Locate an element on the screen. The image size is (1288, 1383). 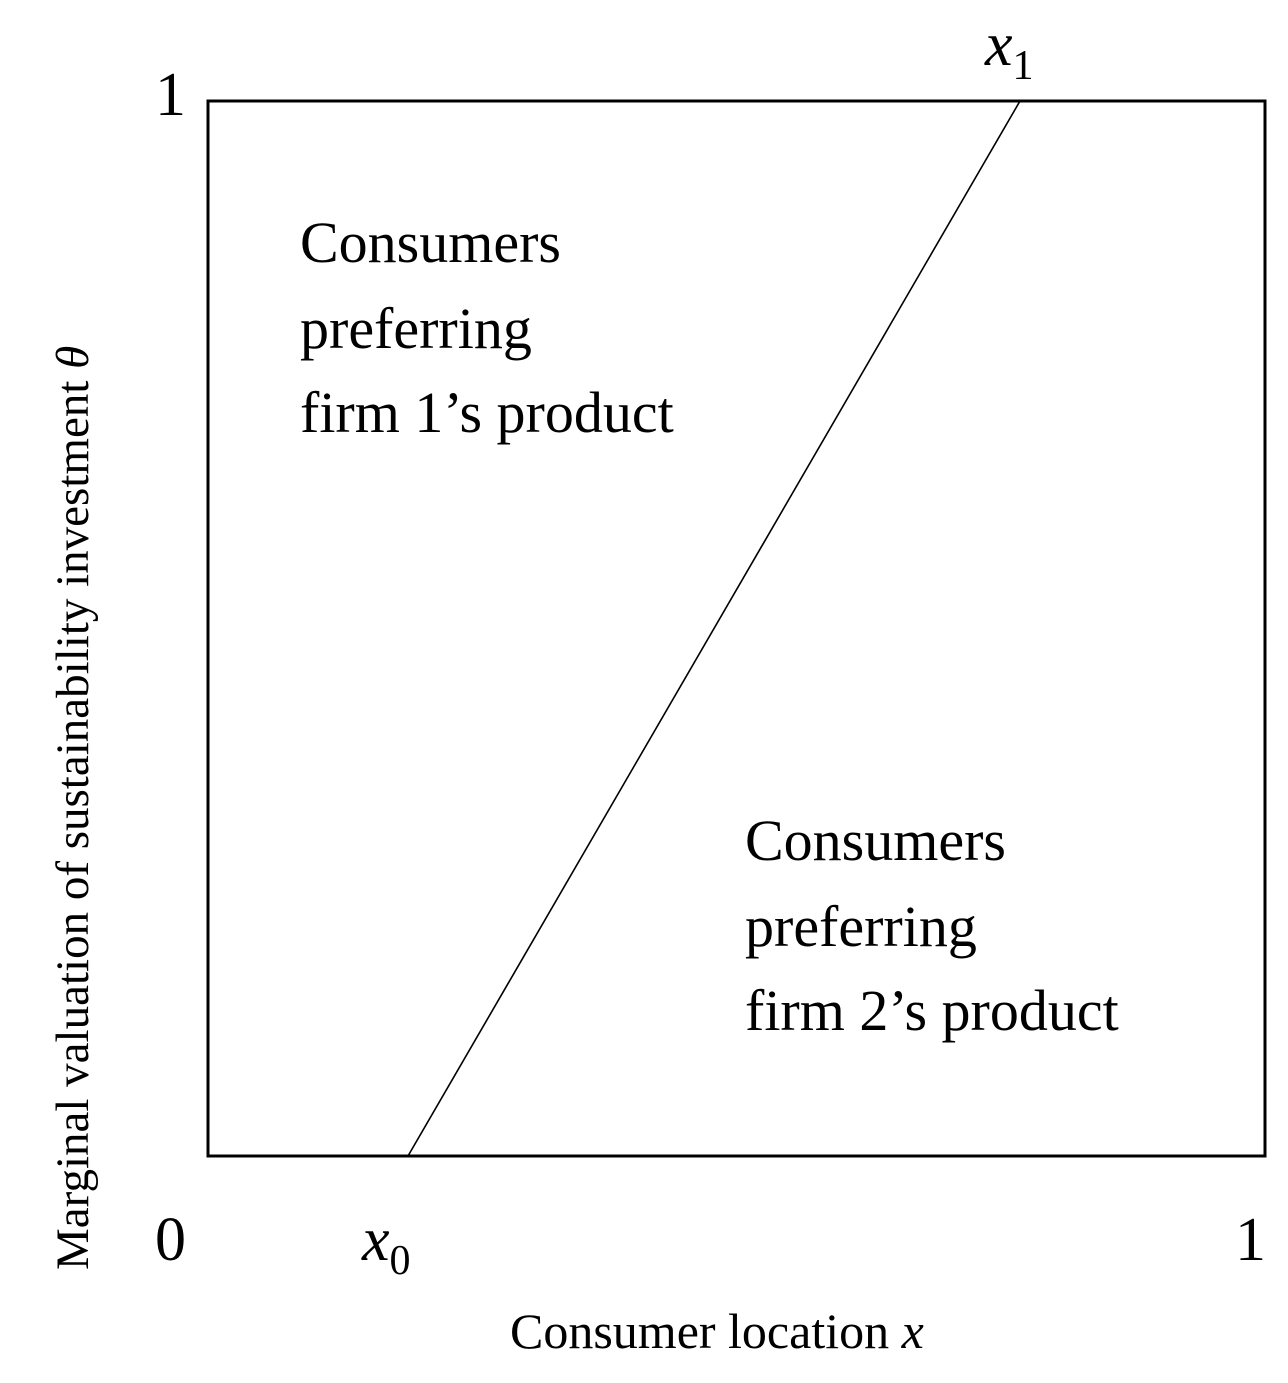
region-firm2-label: Consumers preferring firm 2’s product is located at coordinates (932, 925).